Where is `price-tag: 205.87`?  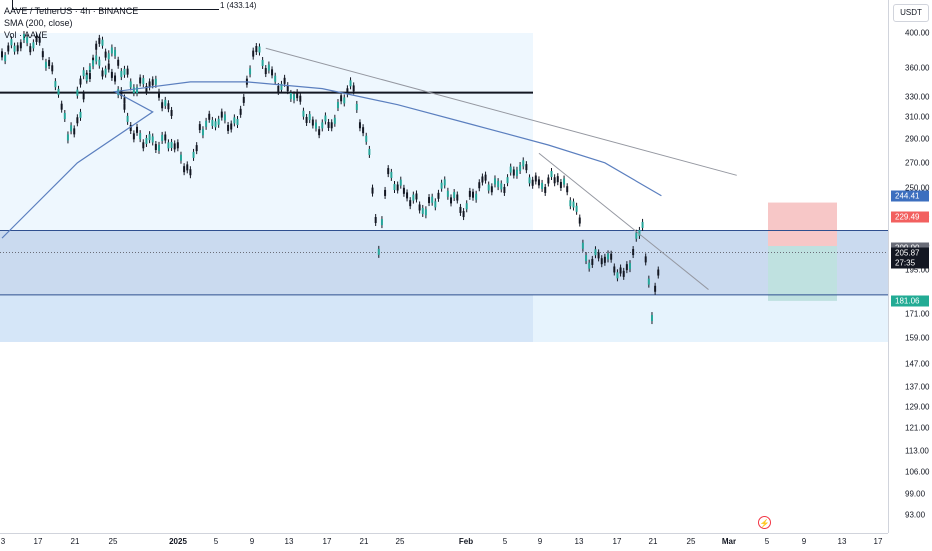
price-tag: 205.87 is located at coordinates (910, 253).